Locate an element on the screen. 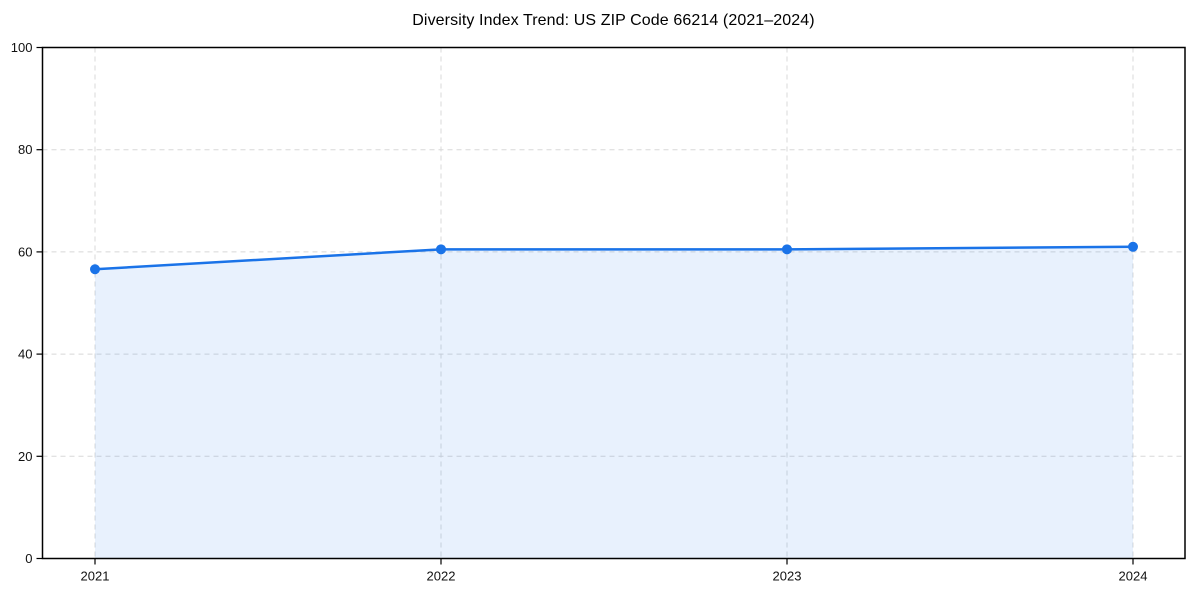  y-tick-label: 100 is located at coordinates (22, 47).